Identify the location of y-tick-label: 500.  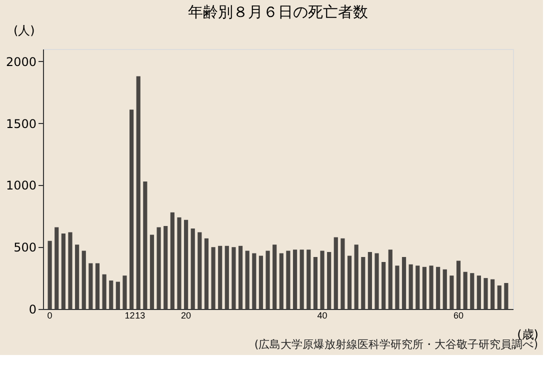
(25, 247).